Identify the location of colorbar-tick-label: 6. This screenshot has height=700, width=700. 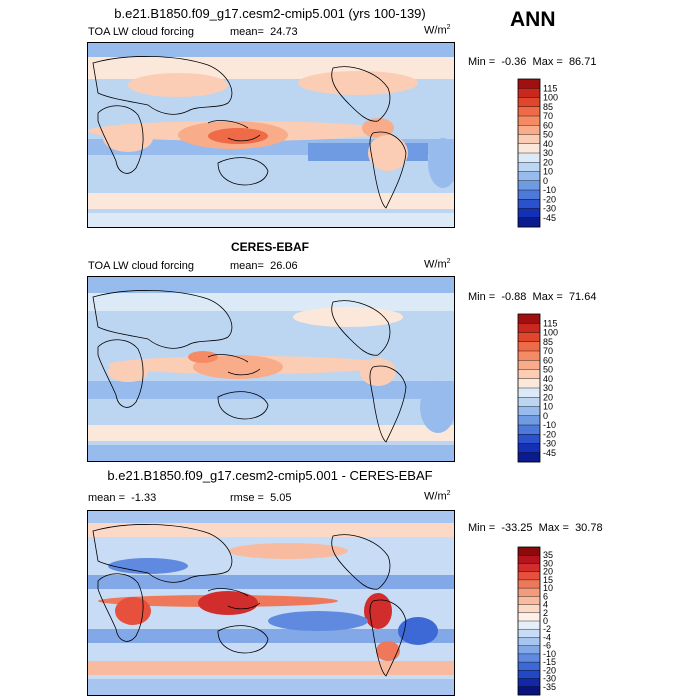
(545, 596).